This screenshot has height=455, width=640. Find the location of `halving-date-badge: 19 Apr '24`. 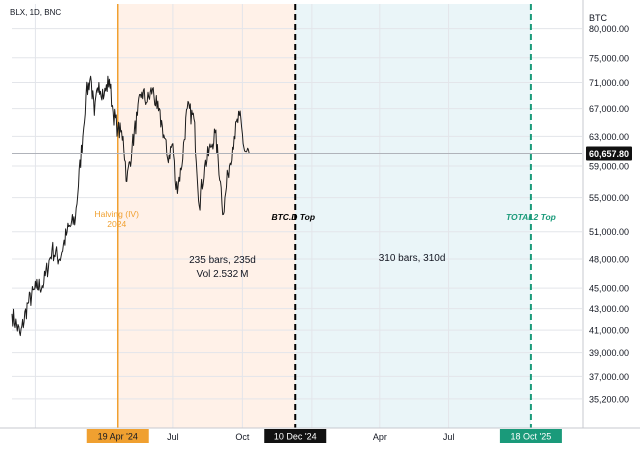

halving-date-badge: 19 Apr '24 is located at coordinates (117, 436).